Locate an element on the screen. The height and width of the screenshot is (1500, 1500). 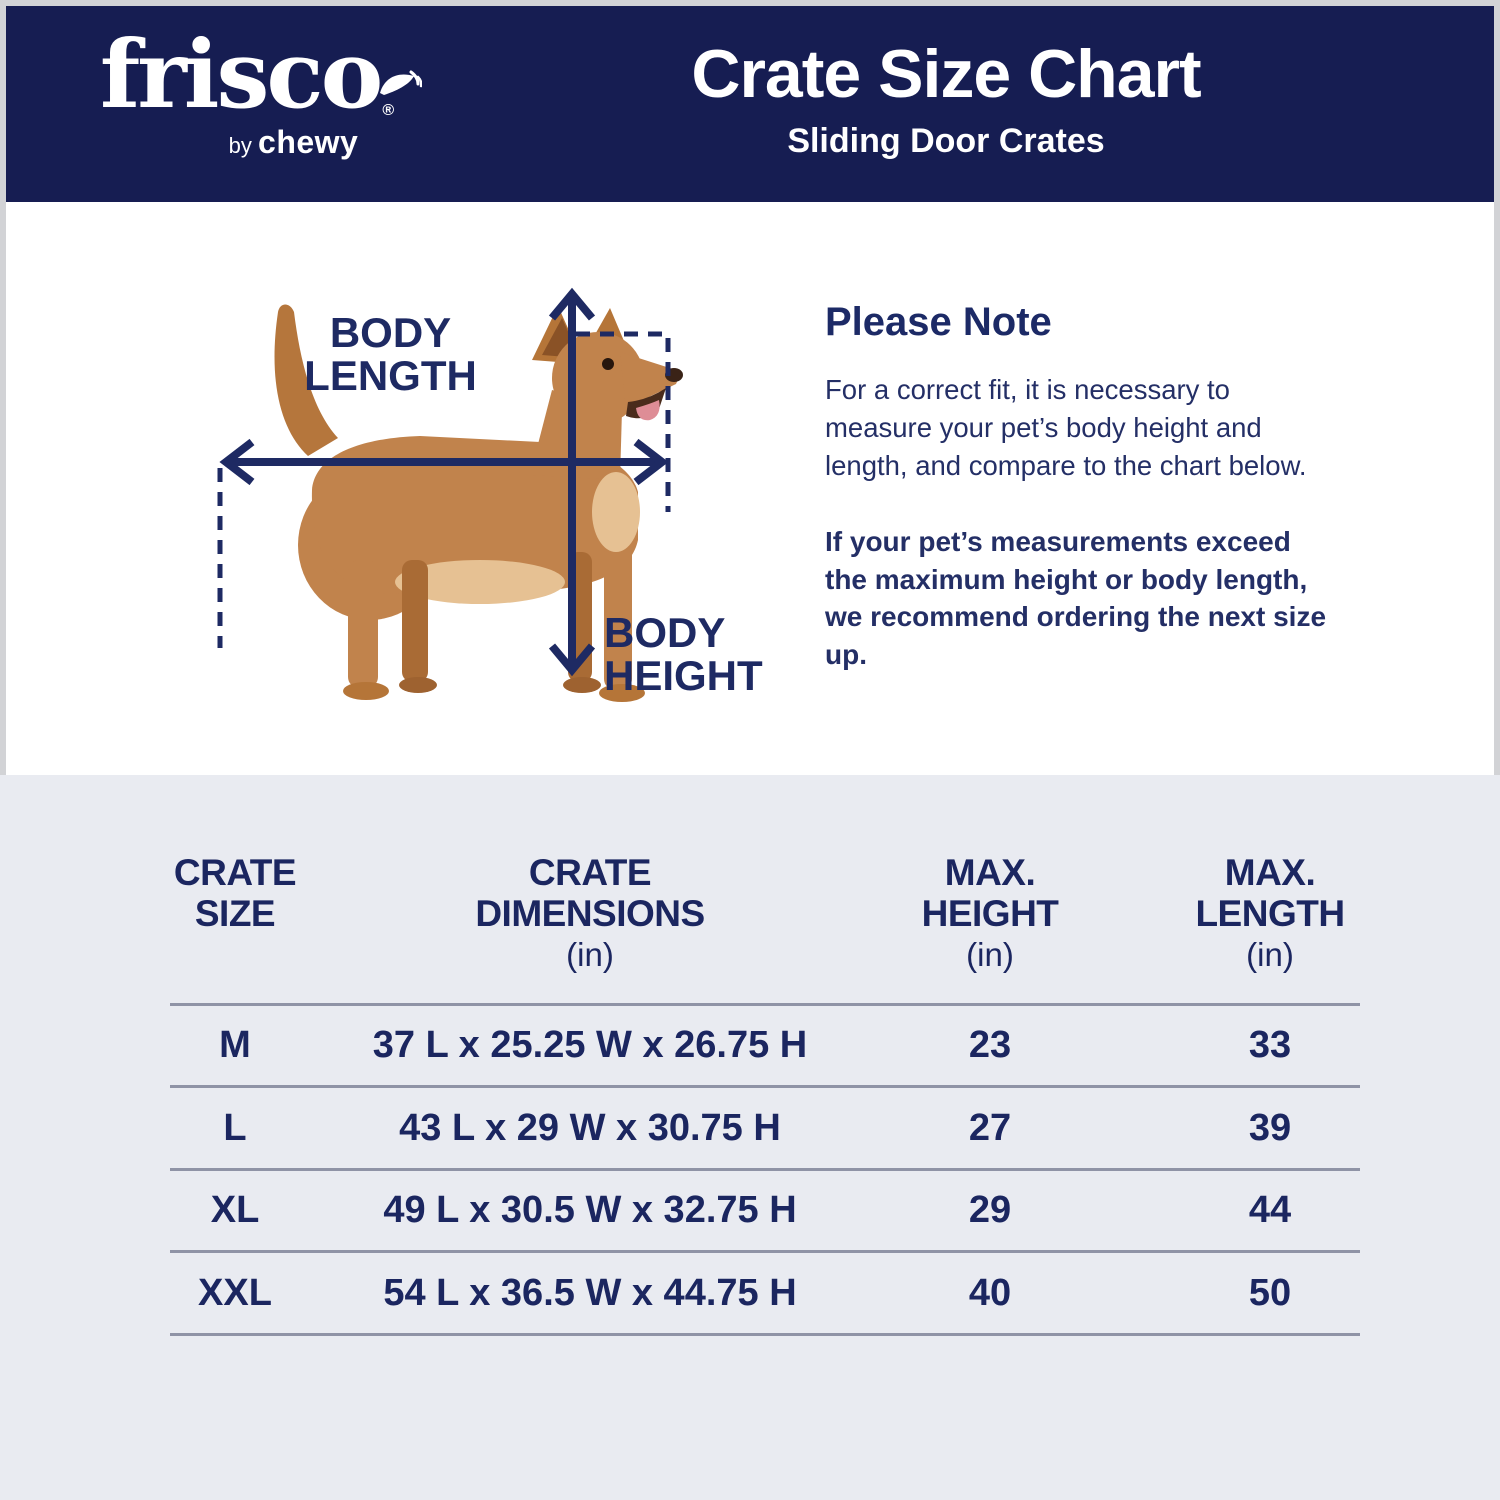
table-row: M 37 L x 25.25 W x 26.75 H 23 33 is located at coordinates (750, 1045).